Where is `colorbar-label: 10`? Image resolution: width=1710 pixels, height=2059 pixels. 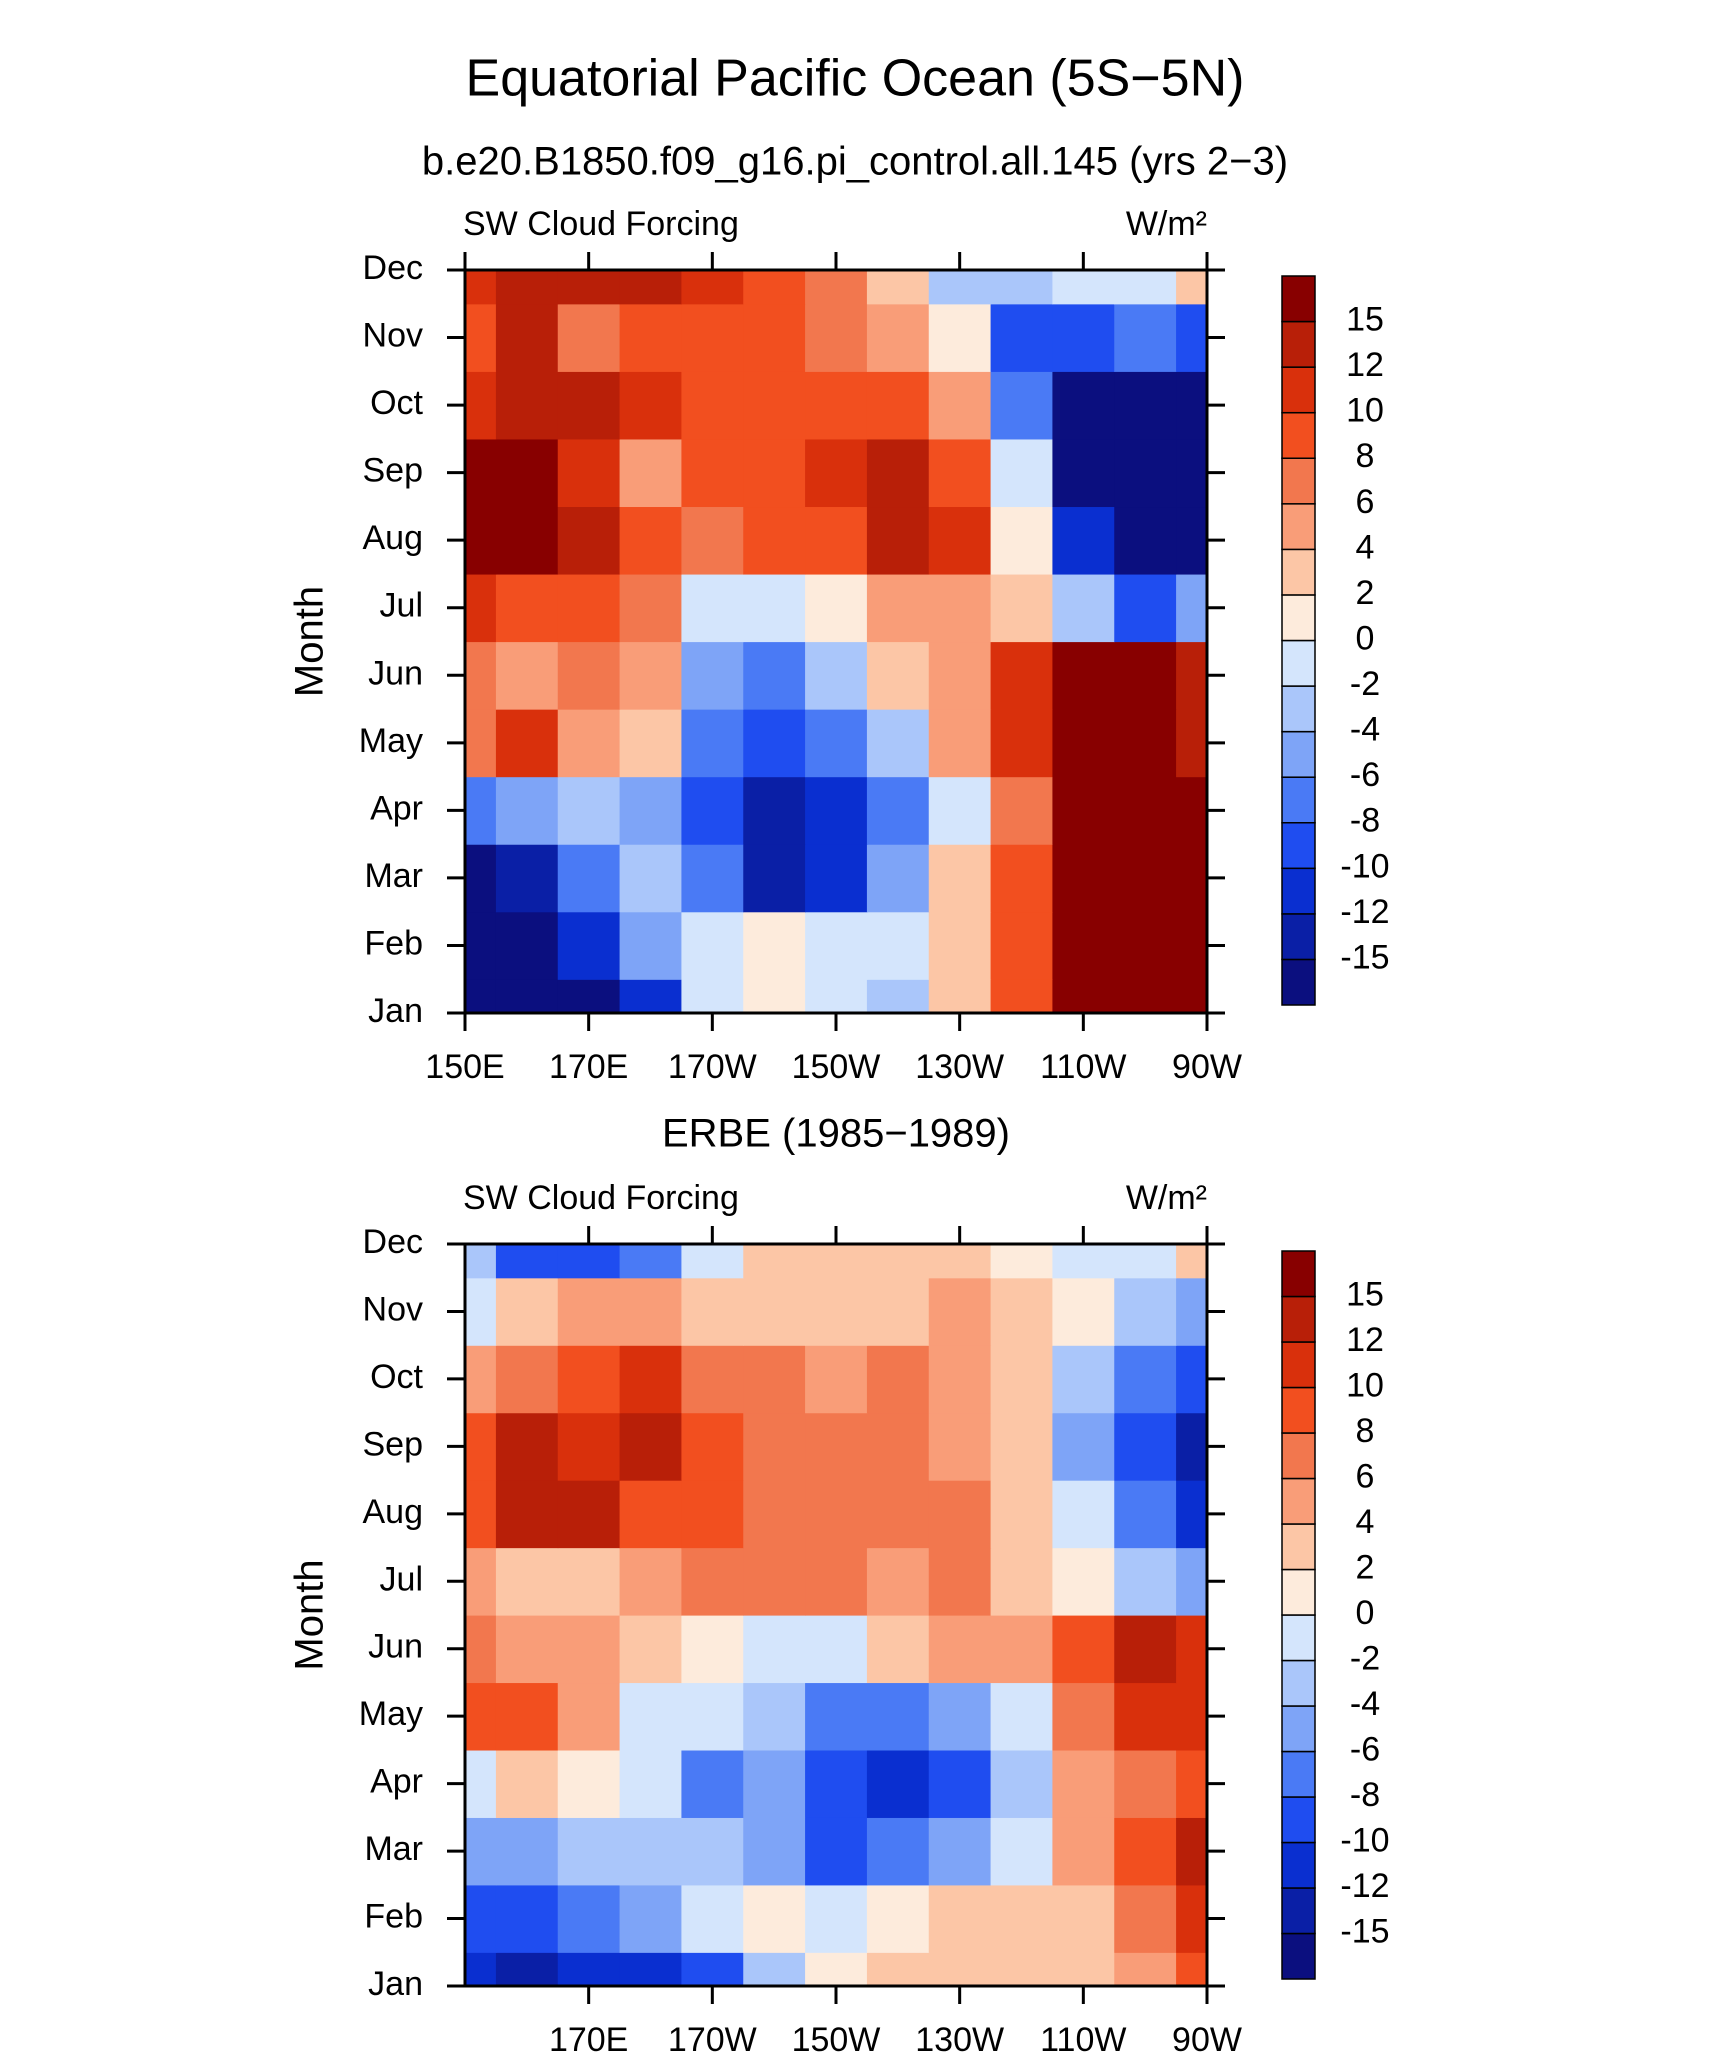
colorbar-label: 10 is located at coordinates (1365, 1385).